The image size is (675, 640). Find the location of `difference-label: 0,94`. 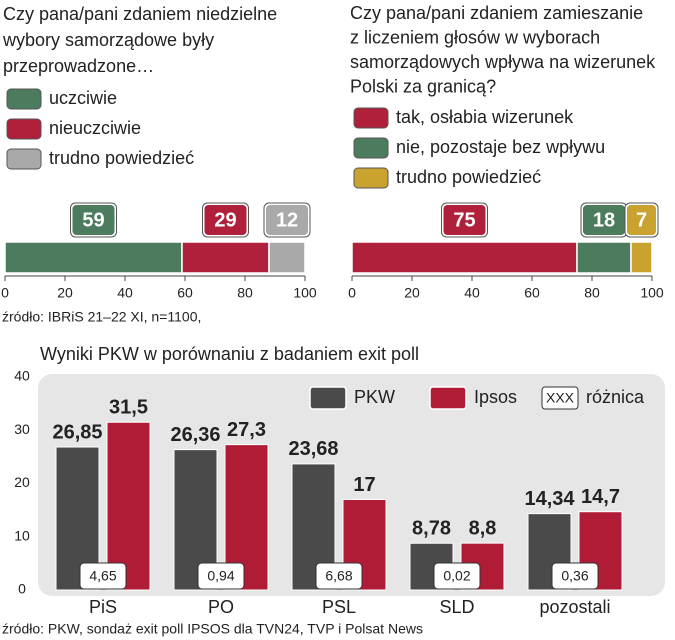

difference-label: 0,94 is located at coordinates (220, 576).